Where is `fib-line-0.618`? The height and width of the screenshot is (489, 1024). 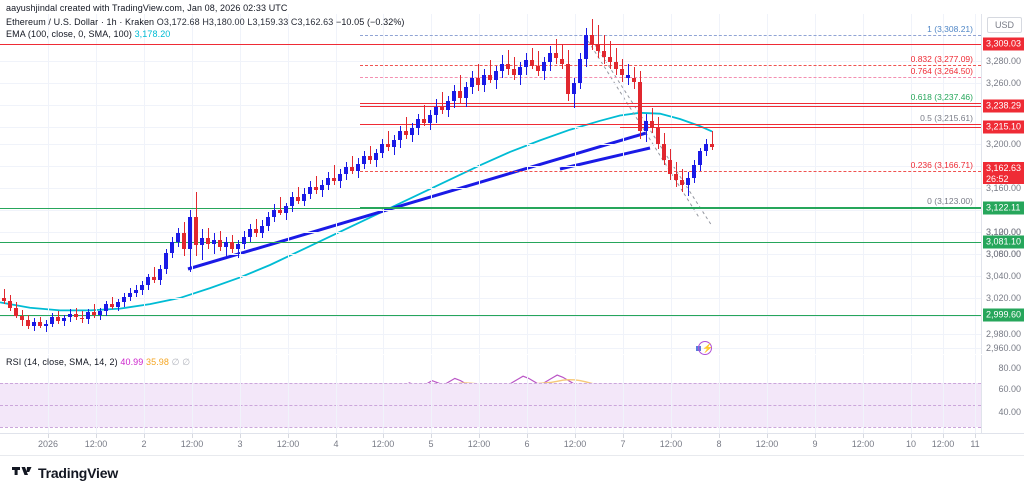
fib-line-0.618 is located at coordinates (670, 103).